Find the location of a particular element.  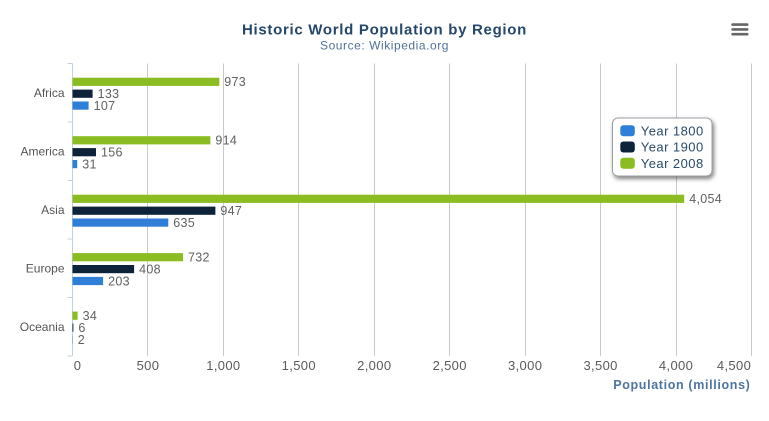

svg-text: 732 is located at coordinates (199, 258).